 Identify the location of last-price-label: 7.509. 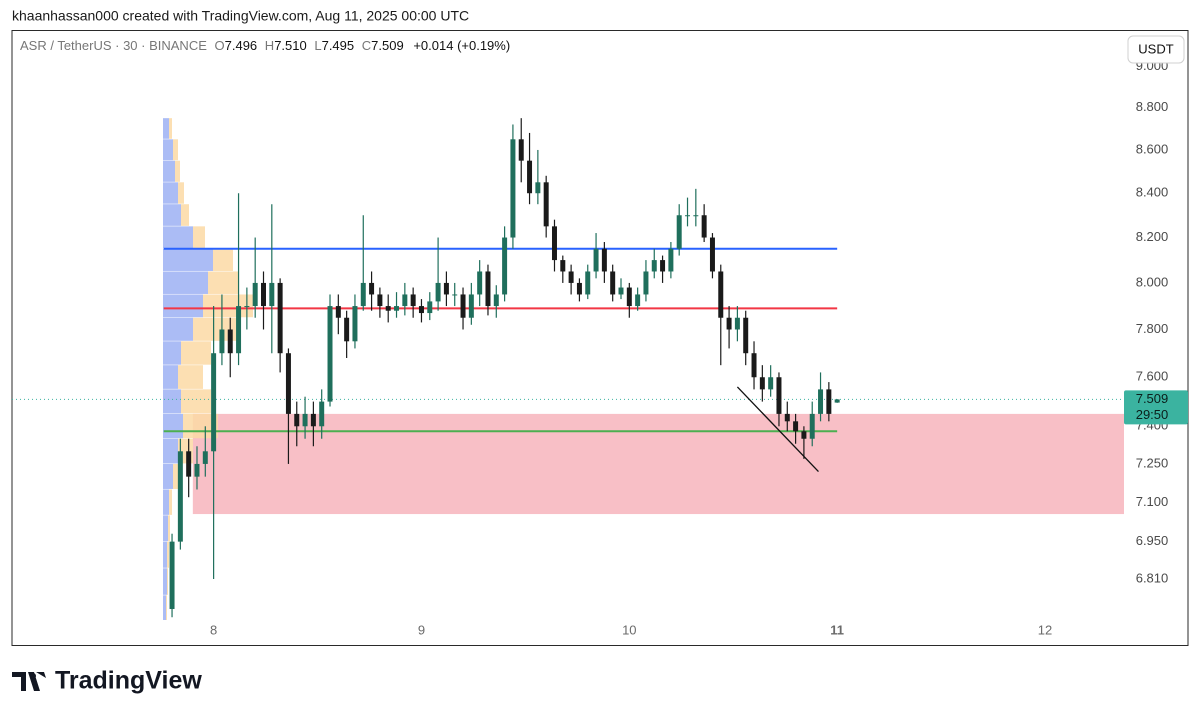
(1152, 398).